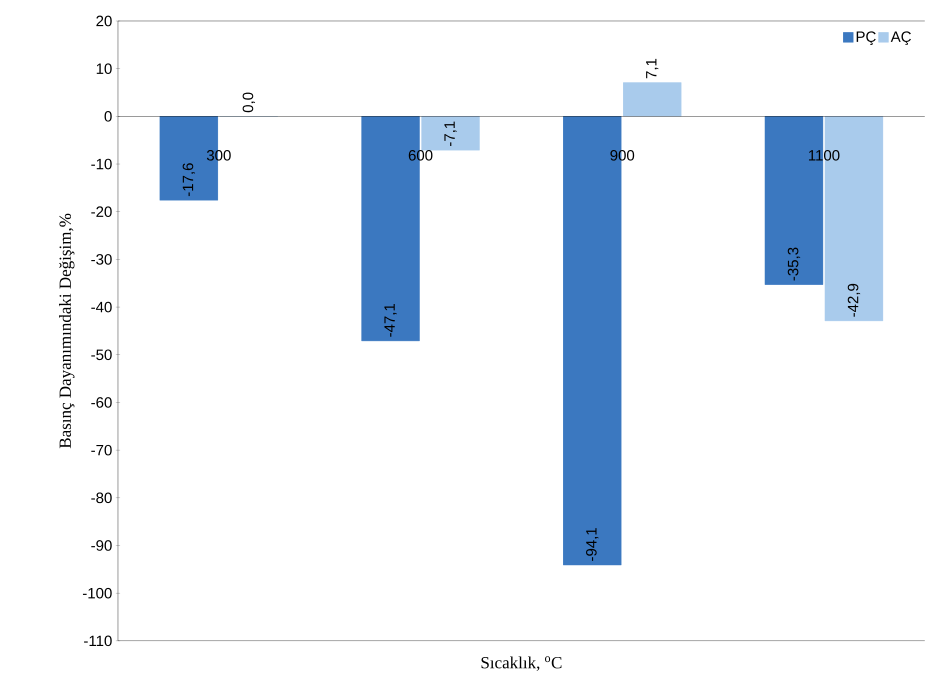  Describe the element at coordinates (104, 21) in the screenshot. I see `y-tick-label: 20` at that location.